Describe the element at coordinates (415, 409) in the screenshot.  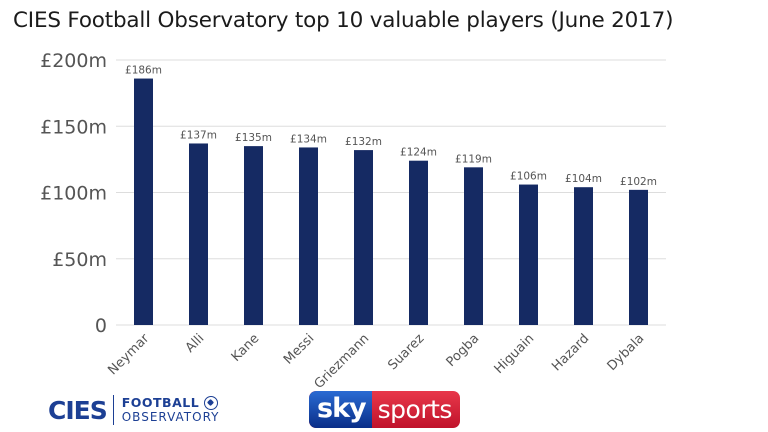
I see `sports-logo-word: sports` at that location.